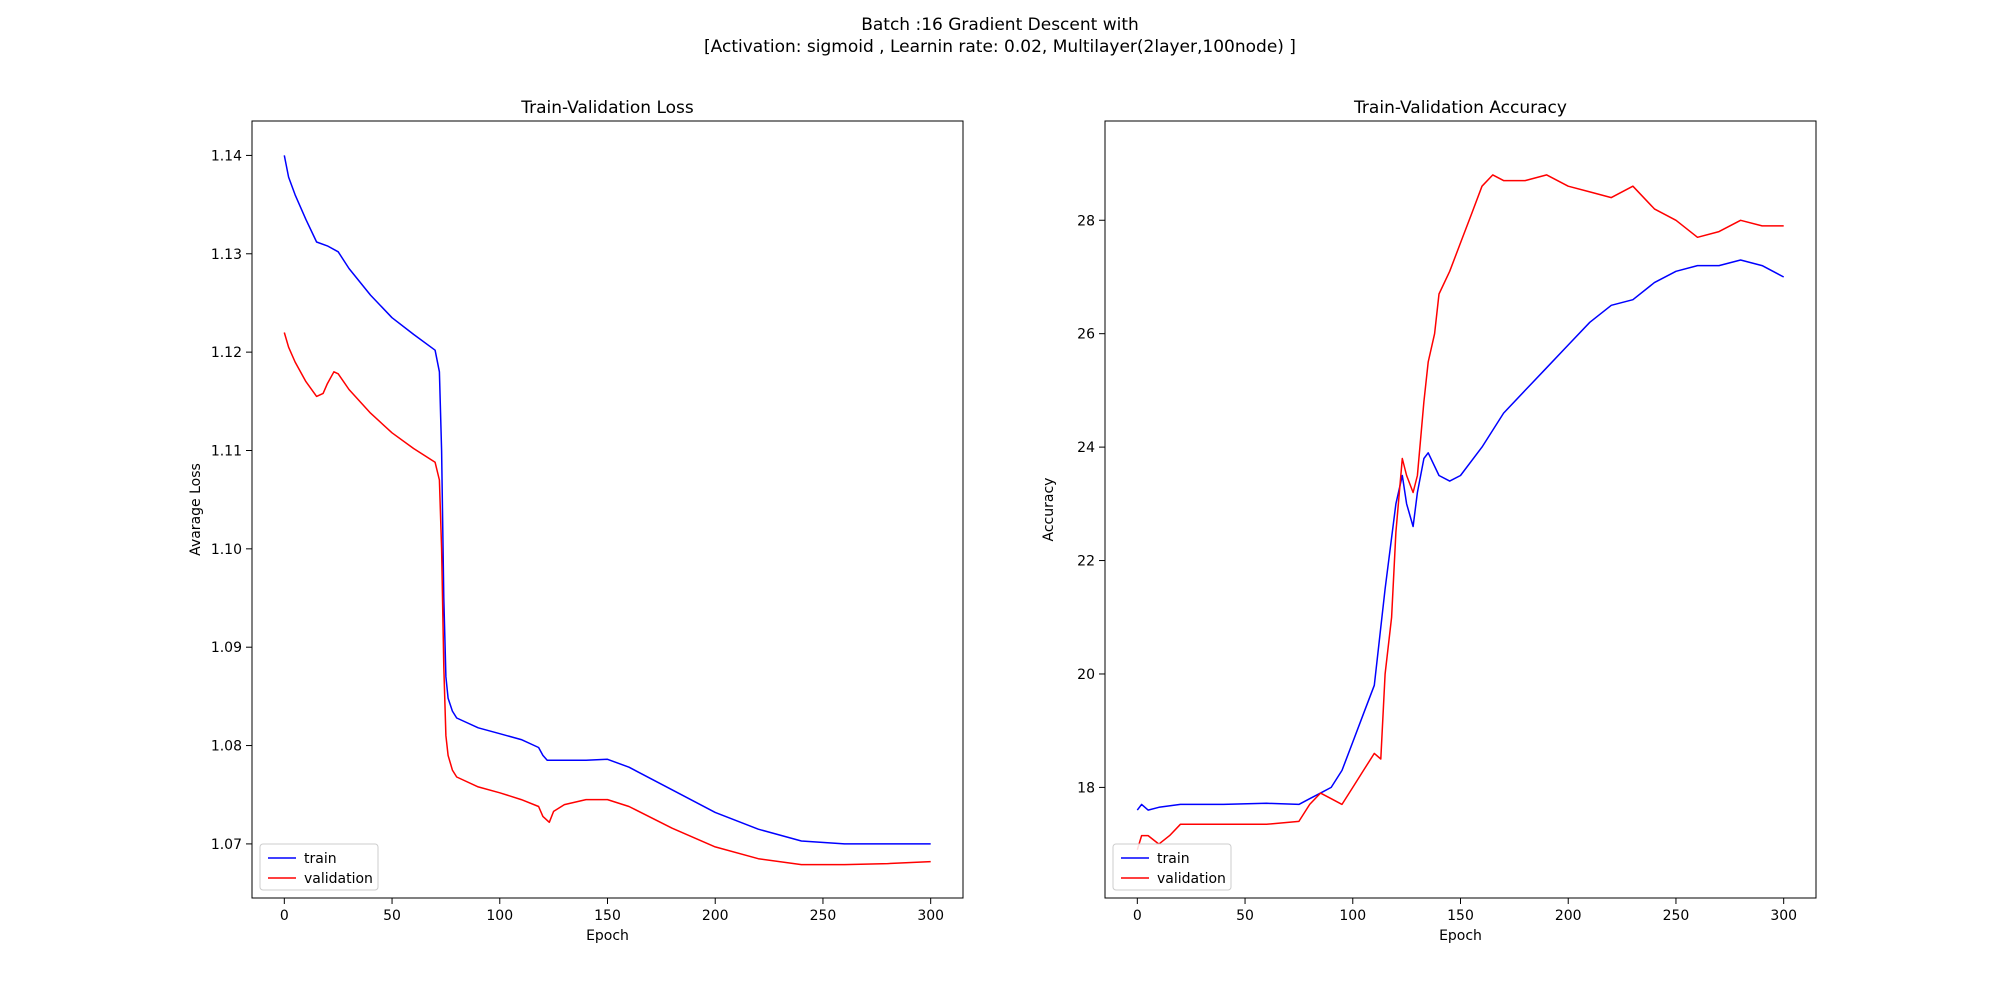  I want to click on y-tick-label: 24, so click(1086, 448).